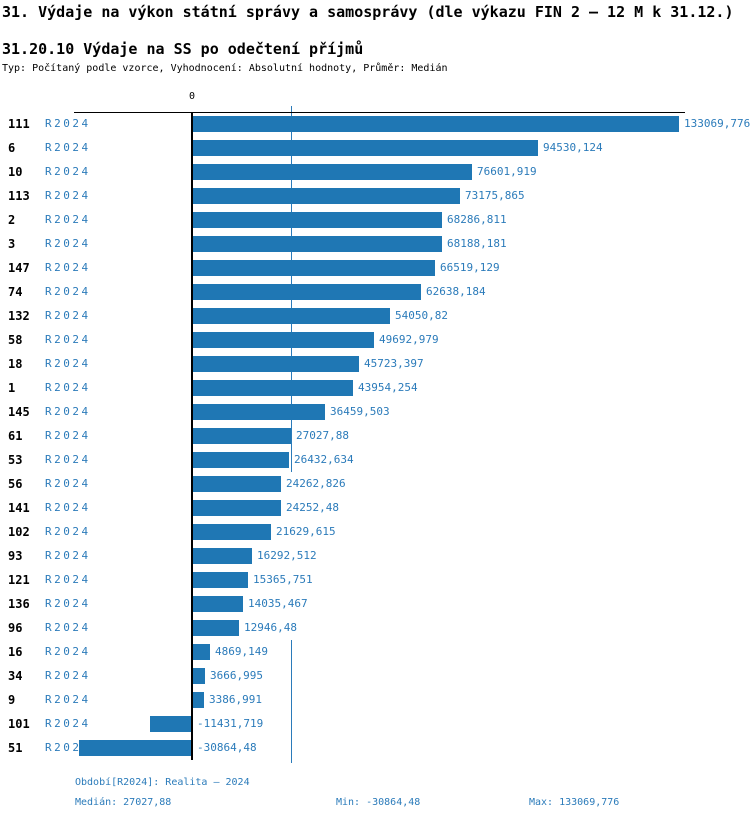 The image size is (750, 822). I want to click on bar-value-label: 76601,919, so click(507, 172).